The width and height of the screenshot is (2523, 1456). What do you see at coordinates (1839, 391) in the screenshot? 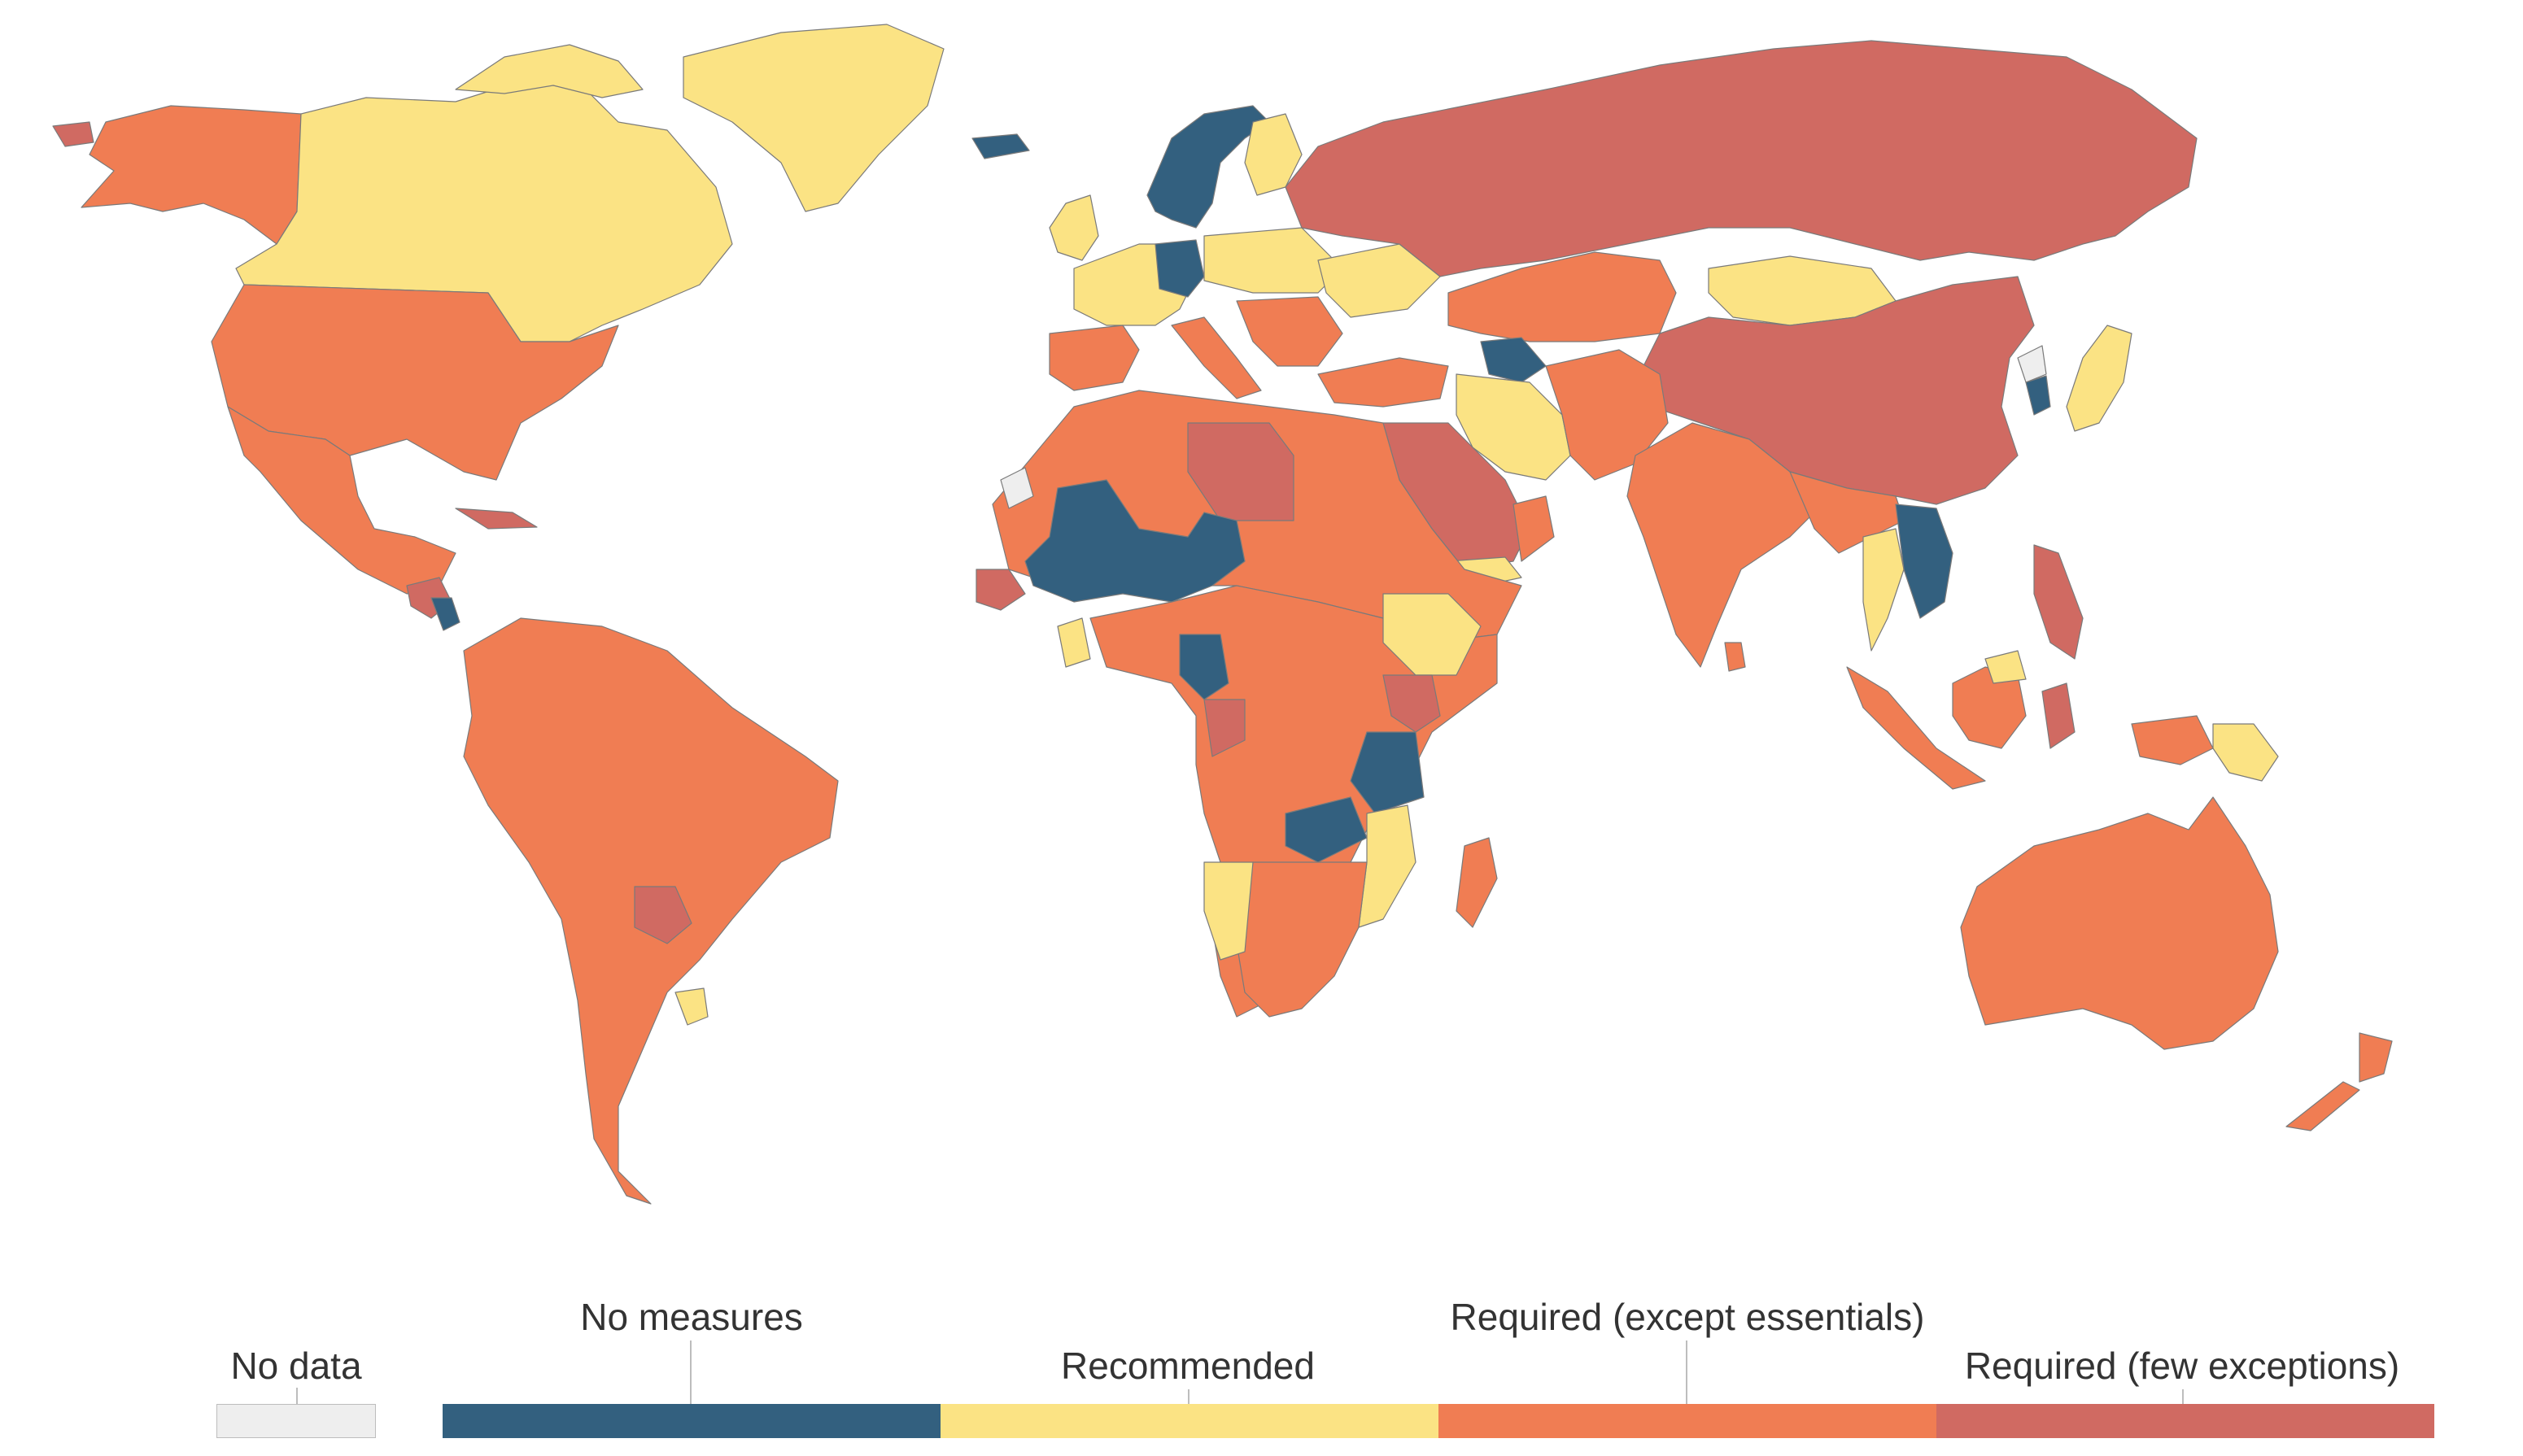
I see `region-china` at bounding box center [1839, 391].